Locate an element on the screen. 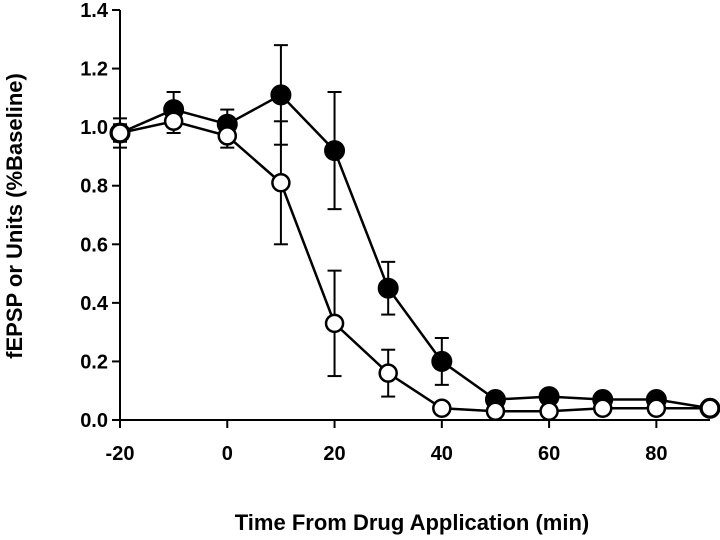 The width and height of the screenshot is (720, 540). x-tick-label: -20 is located at coordinates (120, 454).